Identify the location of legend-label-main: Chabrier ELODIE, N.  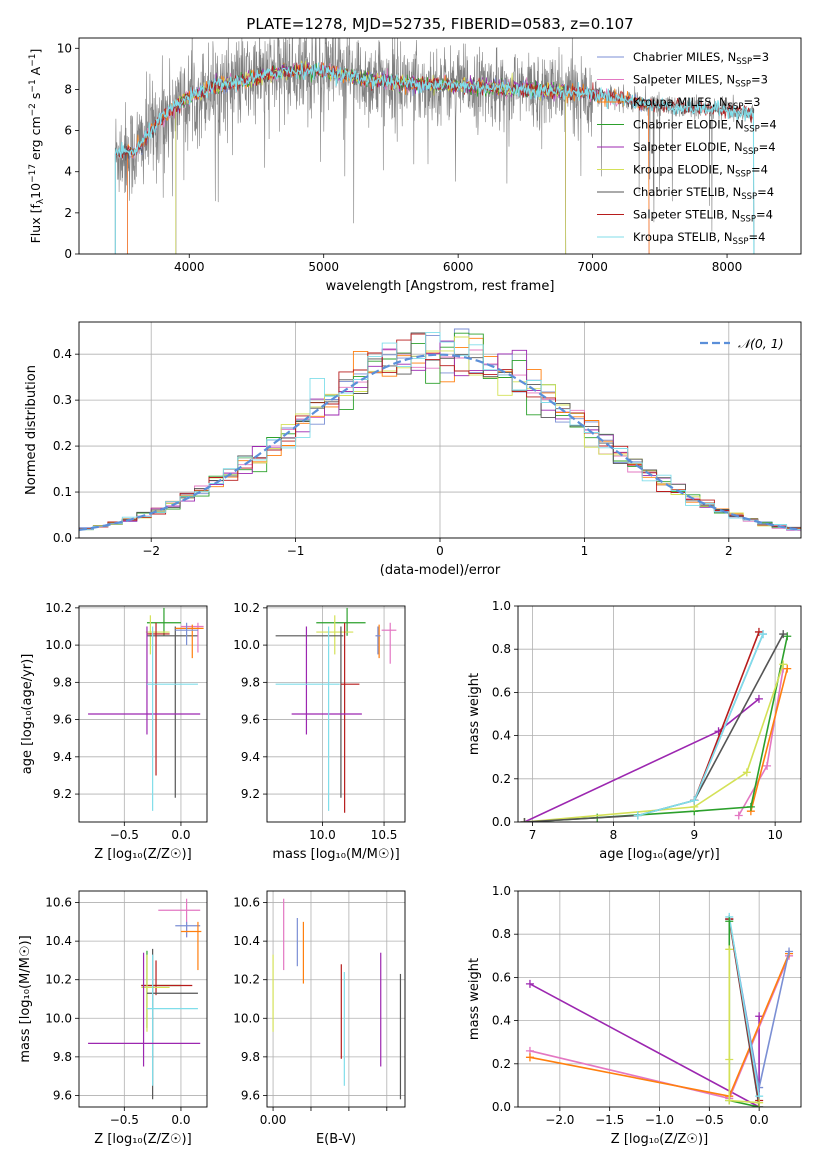
(688, 125).